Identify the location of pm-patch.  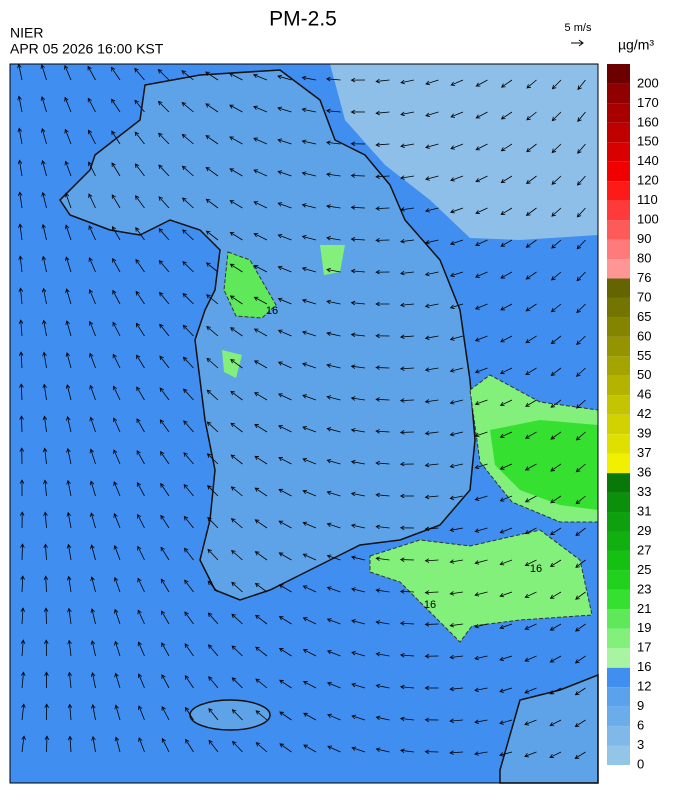
(232, 364).